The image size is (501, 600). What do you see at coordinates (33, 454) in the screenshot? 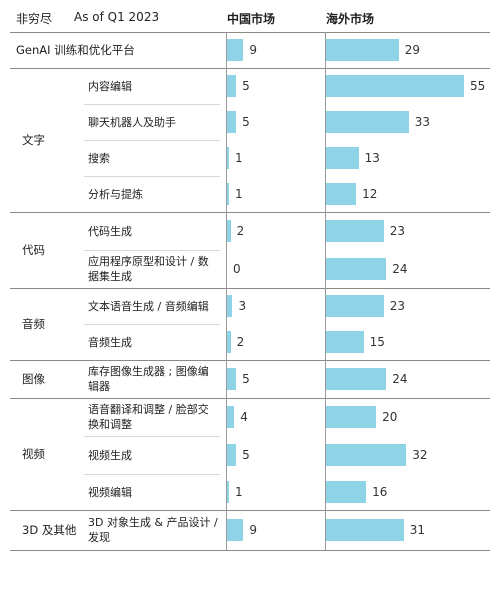
I see `group-label: 视频` at bounding box center [33, 454].